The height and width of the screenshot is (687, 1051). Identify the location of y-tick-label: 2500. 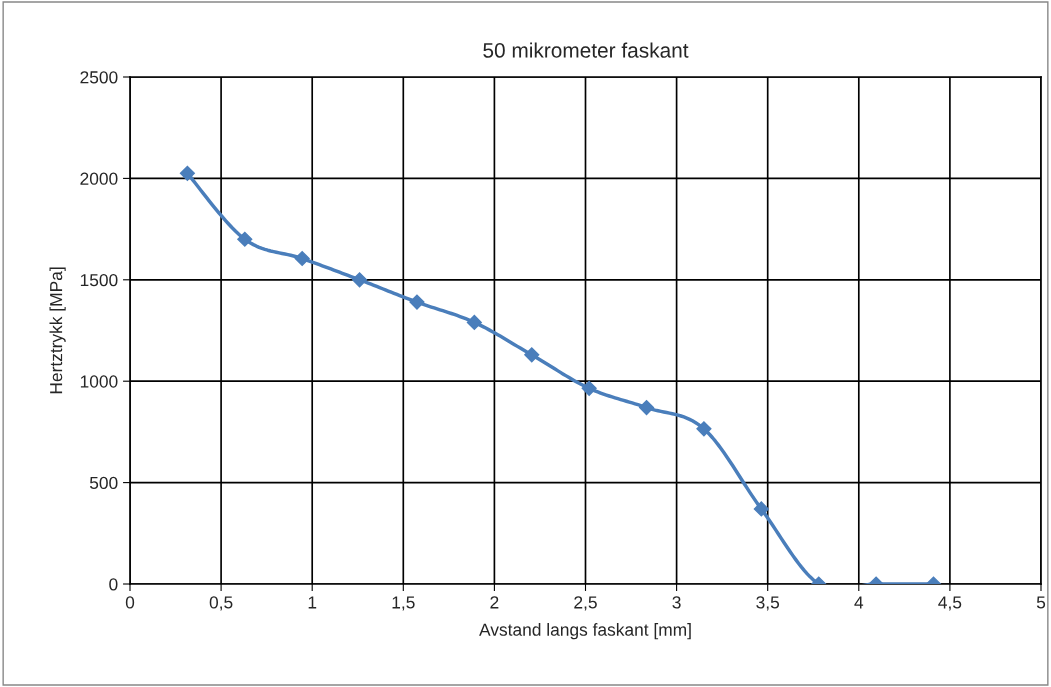
(99, 77).